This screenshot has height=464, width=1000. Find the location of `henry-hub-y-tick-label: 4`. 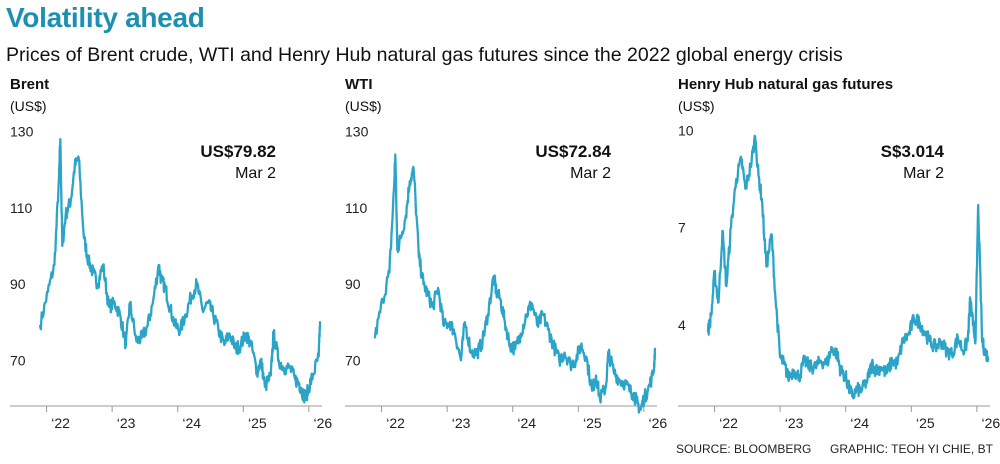

henry-hub-y-tick-label: 4 is located at coordinates (682, 325).